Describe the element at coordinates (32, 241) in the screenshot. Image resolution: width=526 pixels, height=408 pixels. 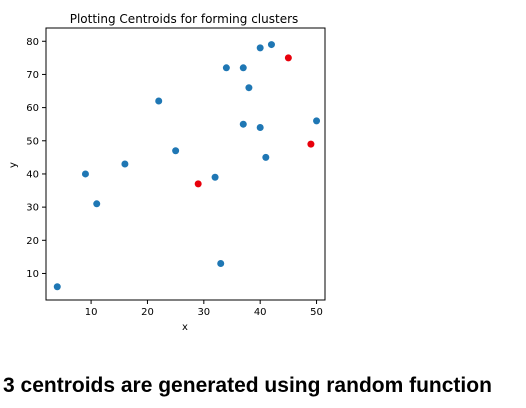
I see `y-tick-label: 20` at that location.